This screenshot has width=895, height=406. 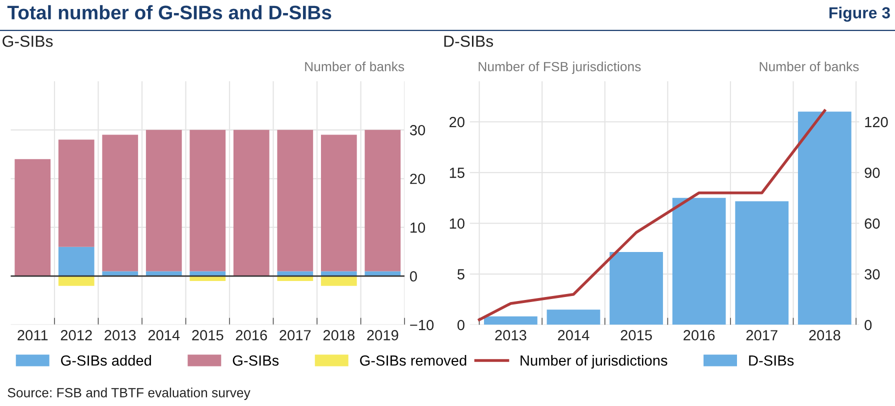 What do you see at coordinates (354, 67) in the screenshot?
I see `y-axis-title: Number of banks` at bounding box center [354, 67].